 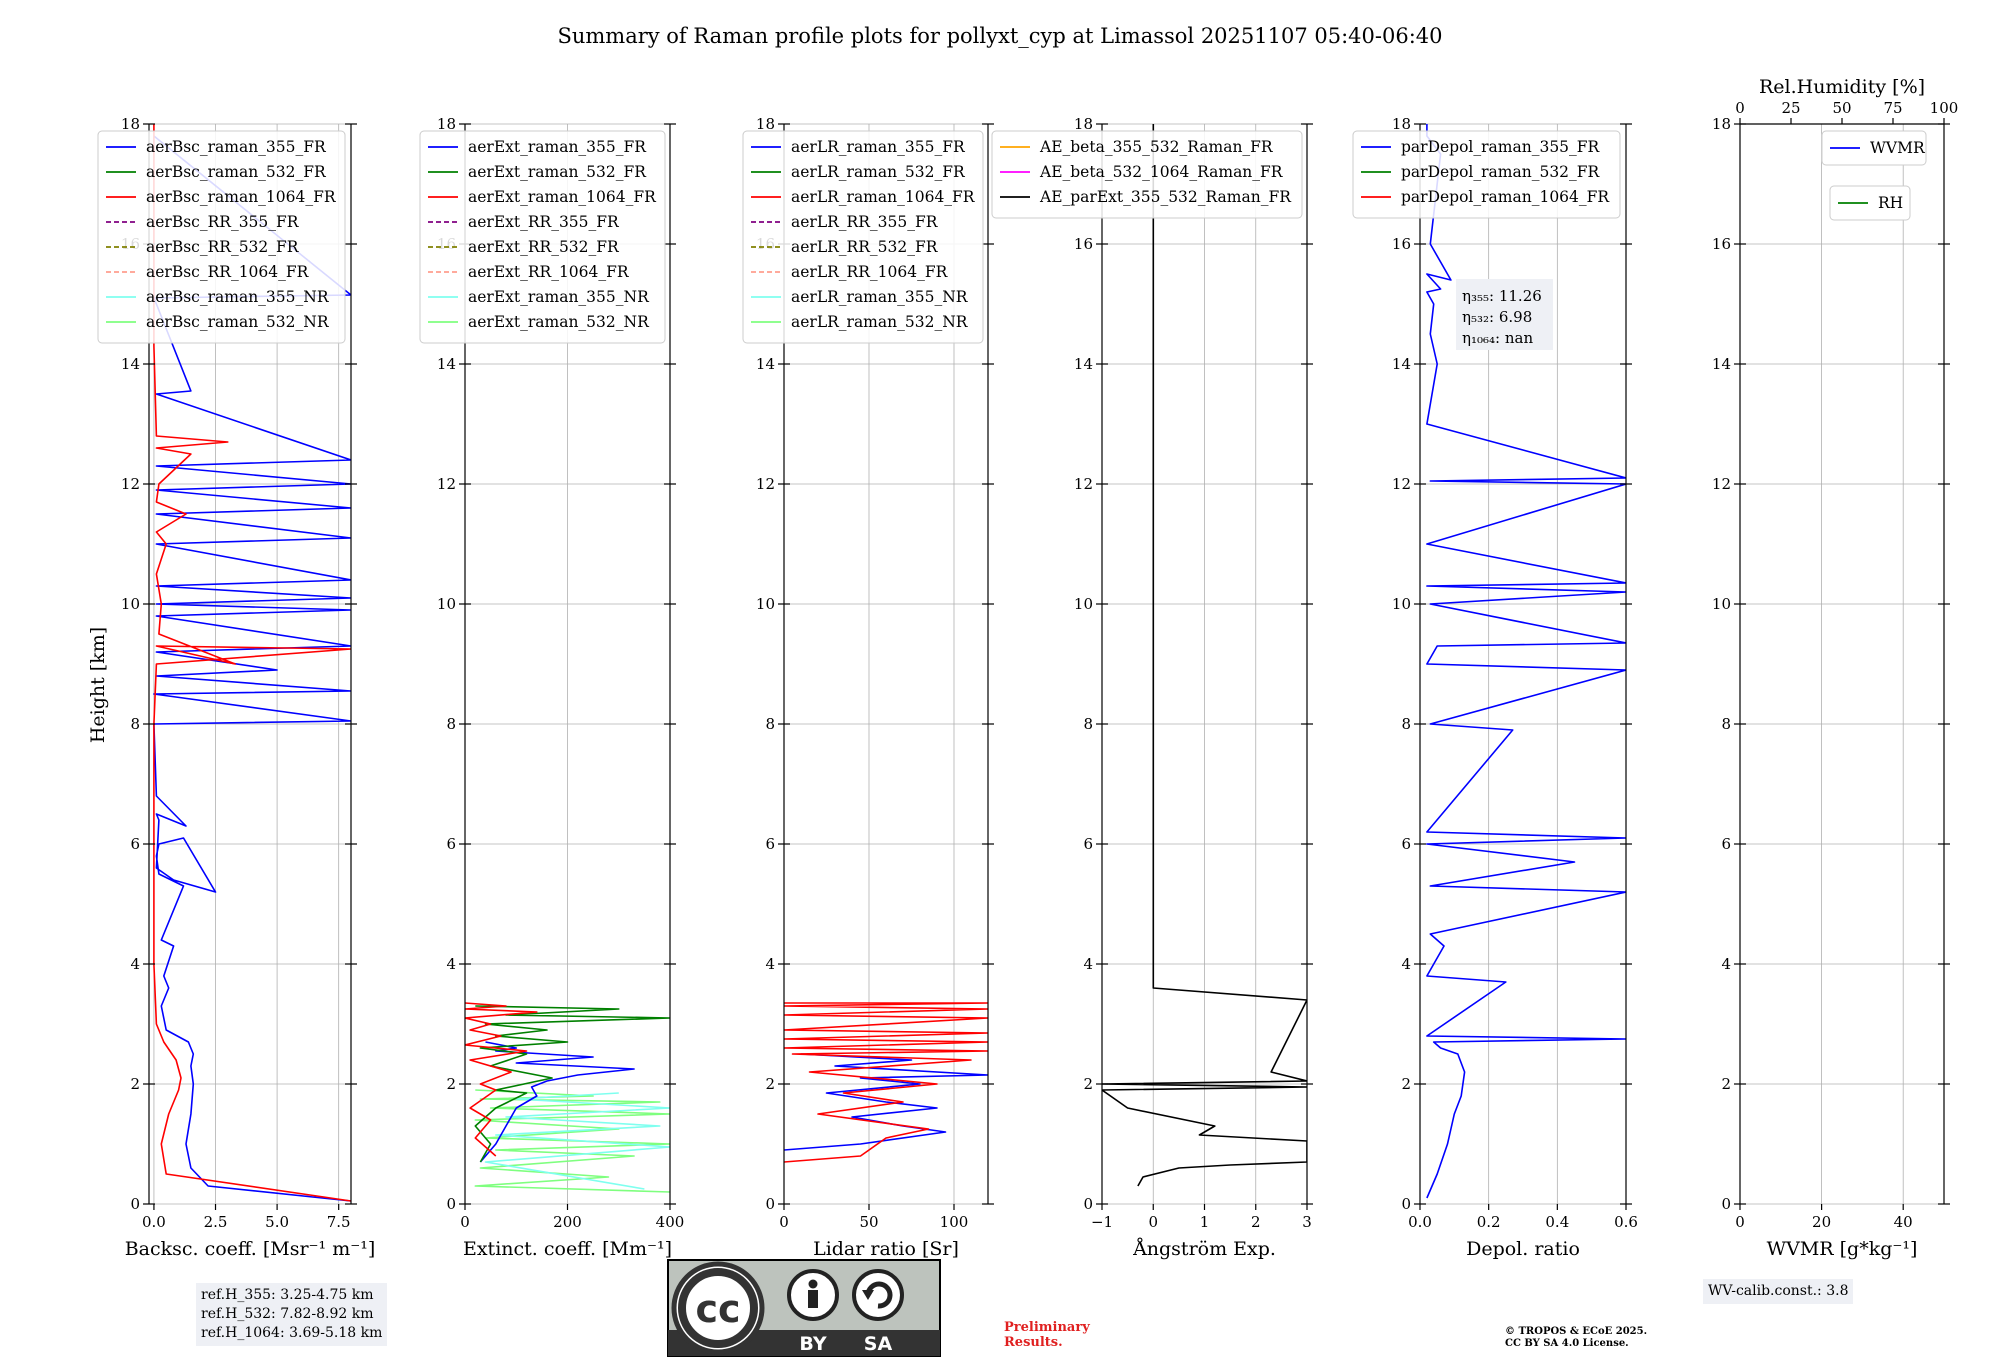 I want to click on x-tick-label: 0.4, so click(x=1557, y=1222).